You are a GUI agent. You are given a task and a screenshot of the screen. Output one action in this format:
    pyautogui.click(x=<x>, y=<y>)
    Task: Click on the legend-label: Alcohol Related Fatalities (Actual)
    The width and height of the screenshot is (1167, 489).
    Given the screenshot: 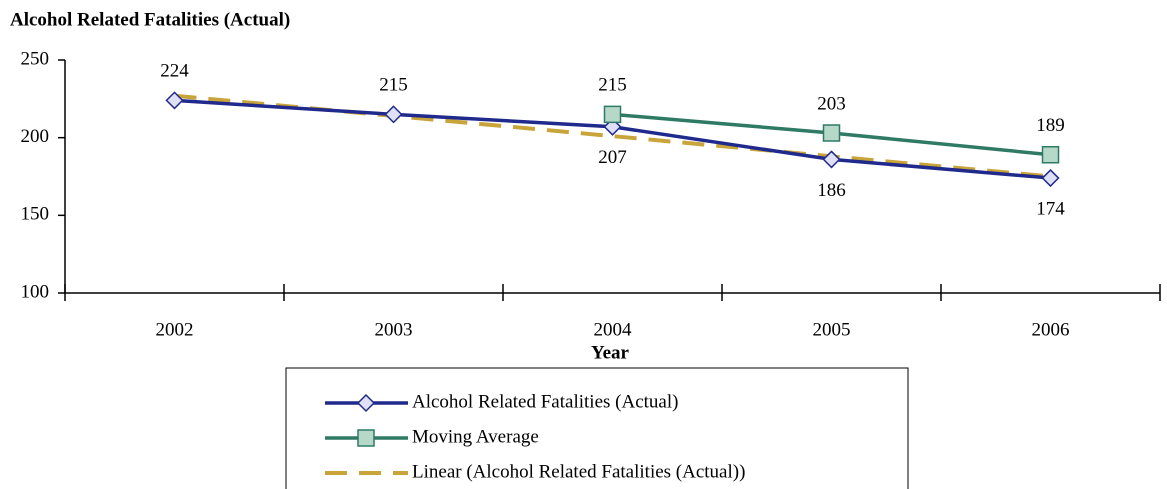 What is the action you would take?
    pyautogui.click(x=545, y=401)
    